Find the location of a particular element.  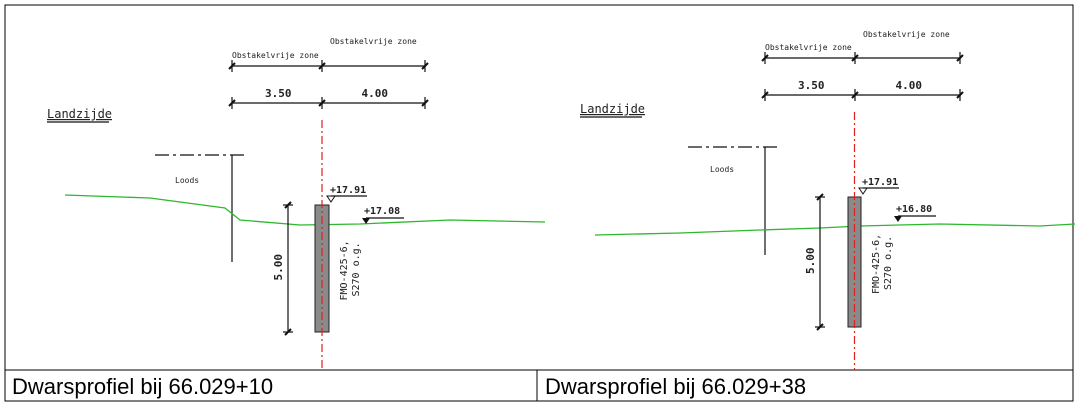

caption: Dwarsprofiel bij 66.029+10 is located at coordinates (142, 386).